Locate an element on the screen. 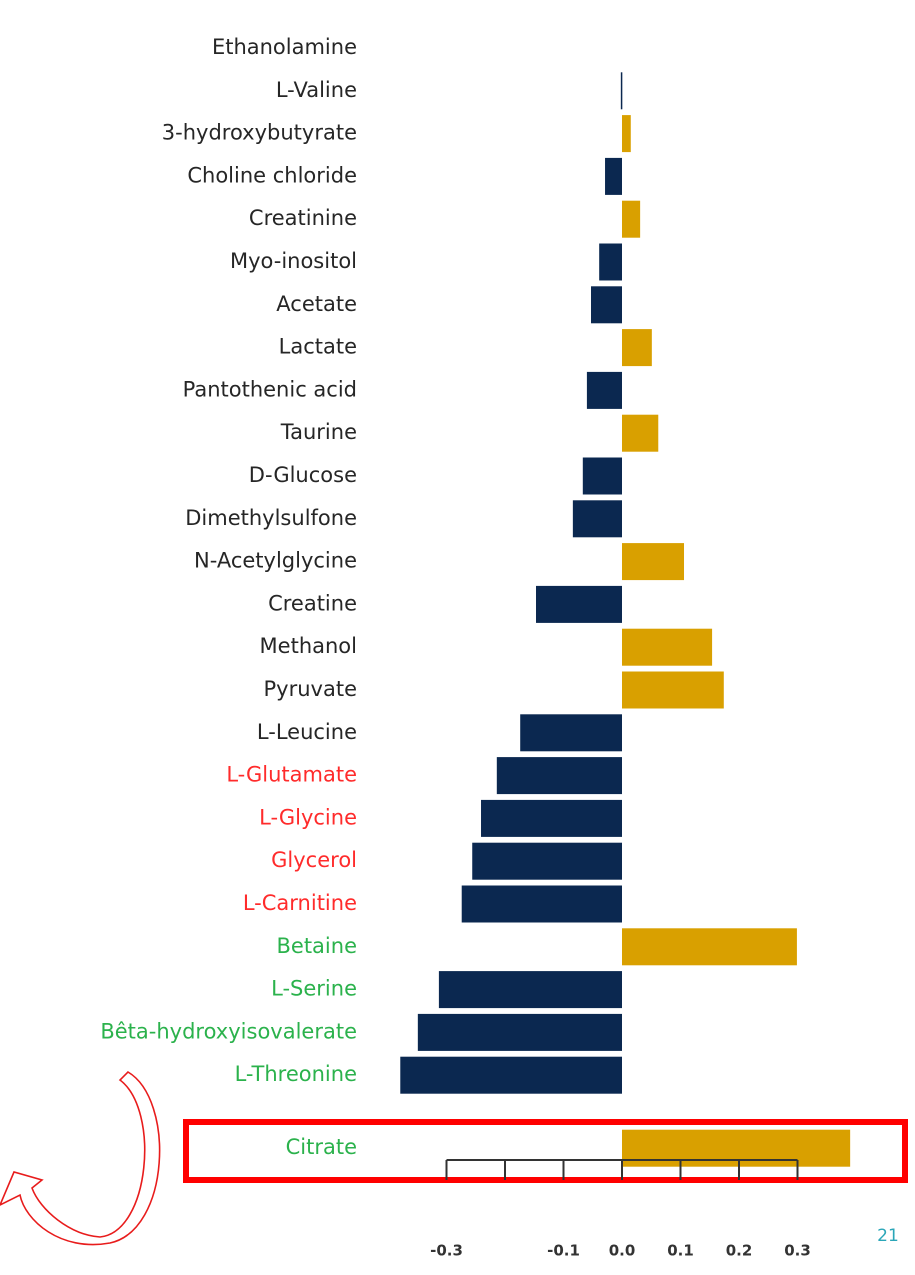  category-label: Creatinine is located at coordinates (303, 218).